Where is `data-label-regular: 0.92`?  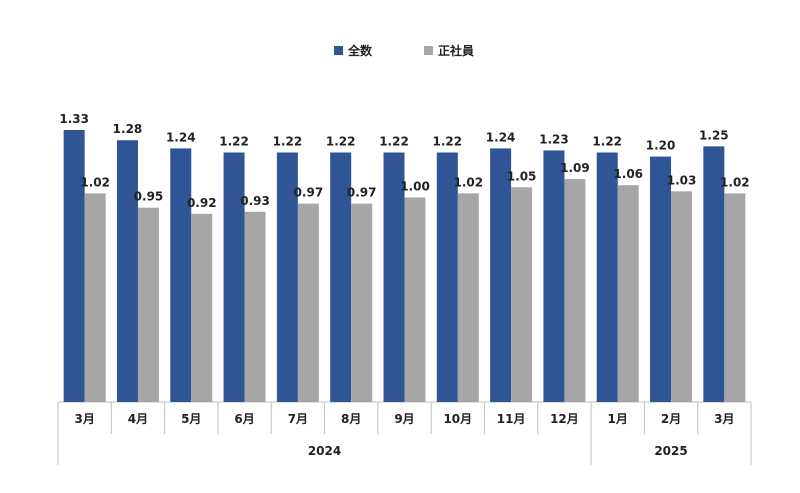 data-label-regular: 0.92 is located at coordinates (202, 203).